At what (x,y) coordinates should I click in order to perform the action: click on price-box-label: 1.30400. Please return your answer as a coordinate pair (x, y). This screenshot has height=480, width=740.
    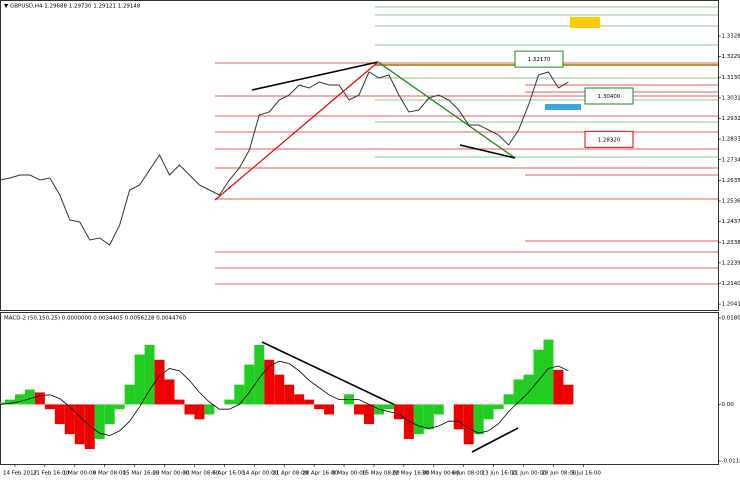
    Looking at the image, I should click on (609, 97).